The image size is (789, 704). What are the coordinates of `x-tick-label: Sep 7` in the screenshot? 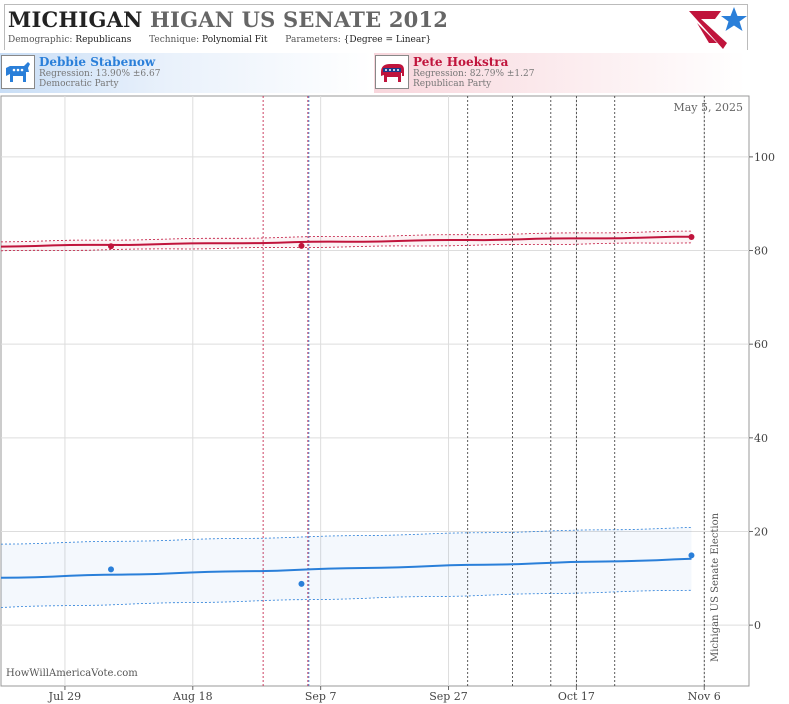 It's located at (321, 696).